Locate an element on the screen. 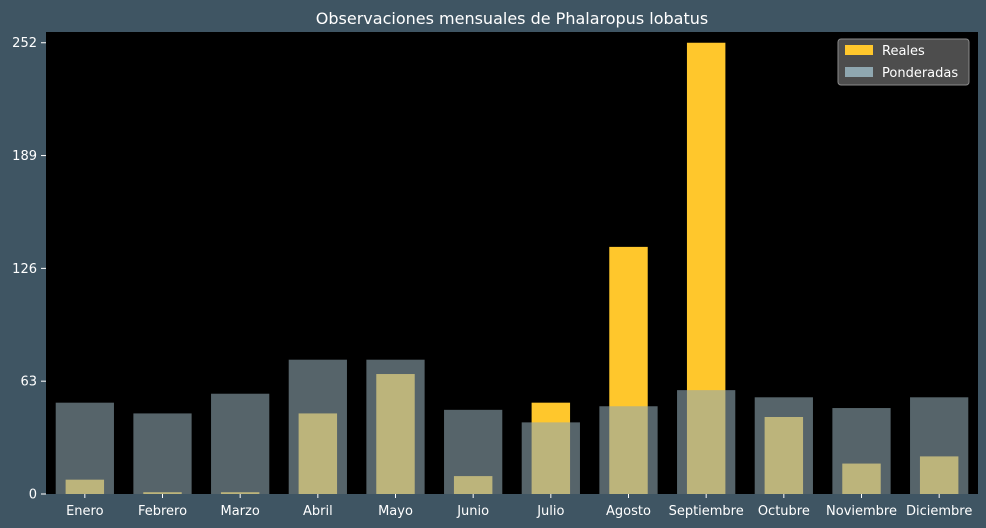 This screenshot has height=528, width=986. x-tick-label-marzo: Marzo is located at coordinates (240, 511).